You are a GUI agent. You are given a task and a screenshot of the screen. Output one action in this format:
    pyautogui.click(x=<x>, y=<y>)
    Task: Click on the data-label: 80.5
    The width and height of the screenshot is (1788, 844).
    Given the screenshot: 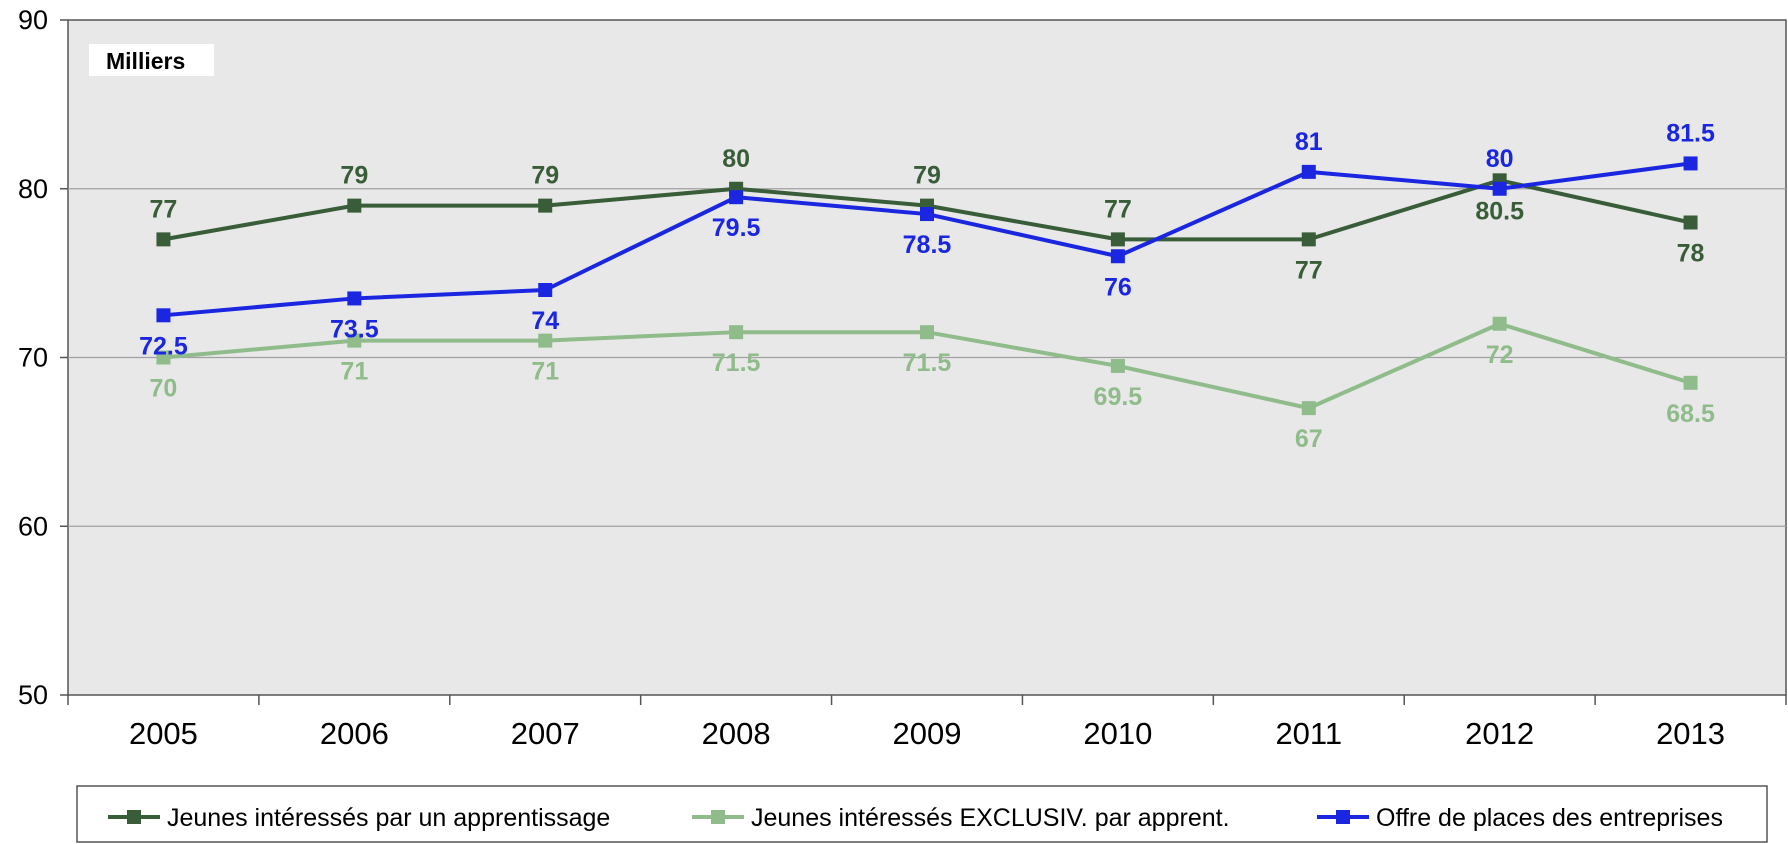 What is the action you would take?
    pyautogui.click(x=1499, y=211)
    